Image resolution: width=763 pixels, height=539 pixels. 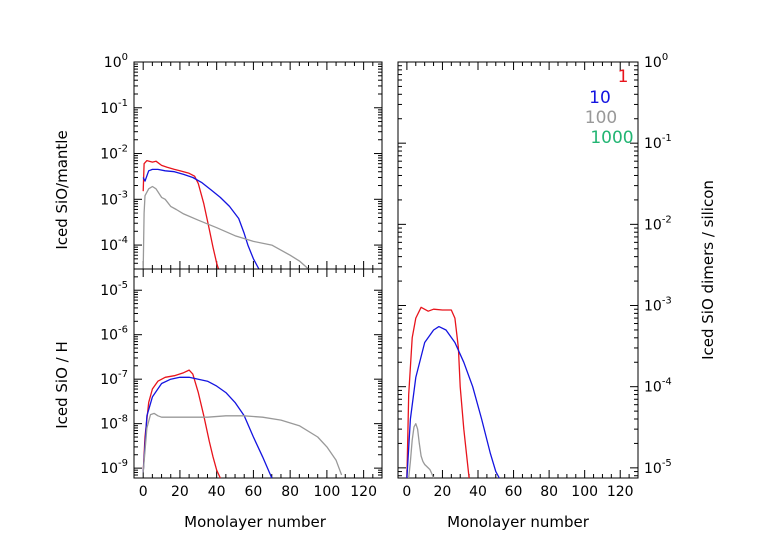 What do you see at coordinates (255, 522) in the screenshot?
I see `x-axis-title-left: Monolayer number` at bounding box center [255, 522].